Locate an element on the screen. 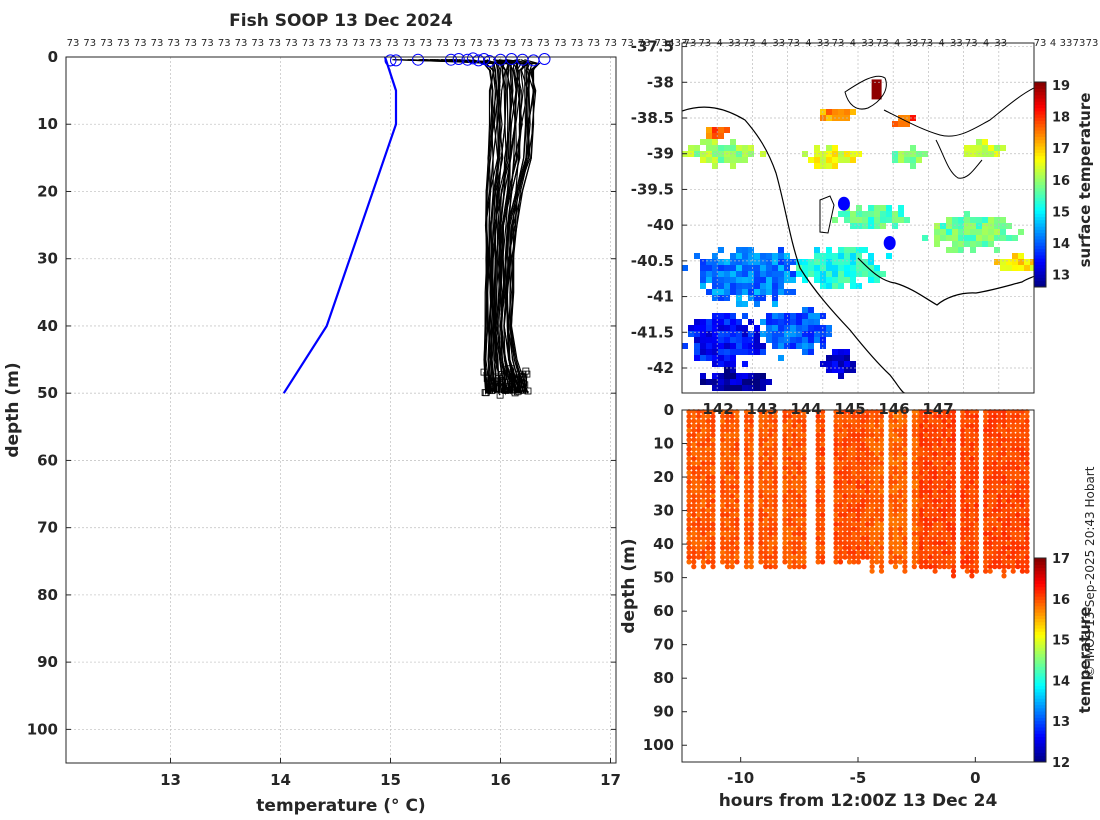 This screenshot has width=1100, height=820. profile-y-tick-label: 30 is located at coordinates (47, 259).